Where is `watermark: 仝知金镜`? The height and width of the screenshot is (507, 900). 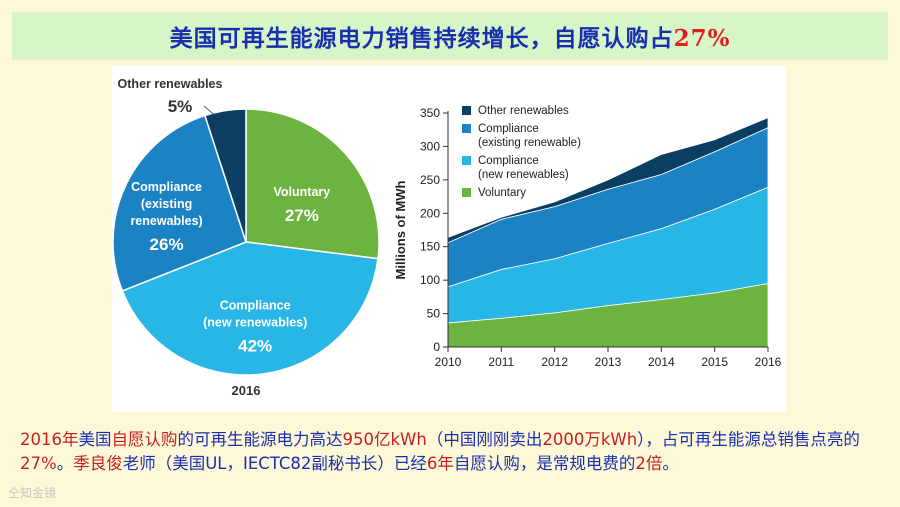 watermark: 仝知金镜 is located at coordinates (32, 493).